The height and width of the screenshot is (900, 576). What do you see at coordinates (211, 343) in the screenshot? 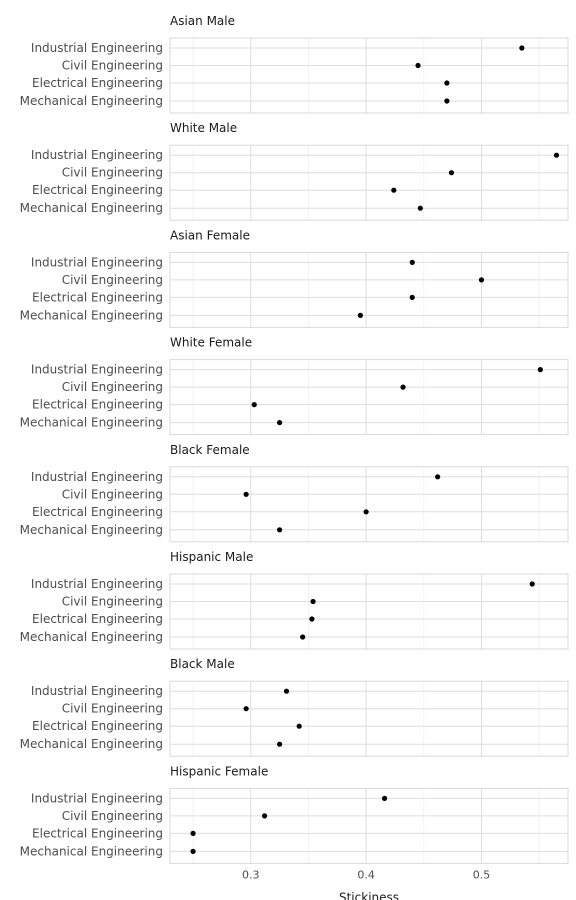
I see `facet-title: White Female` at bounding box center [211, 343].